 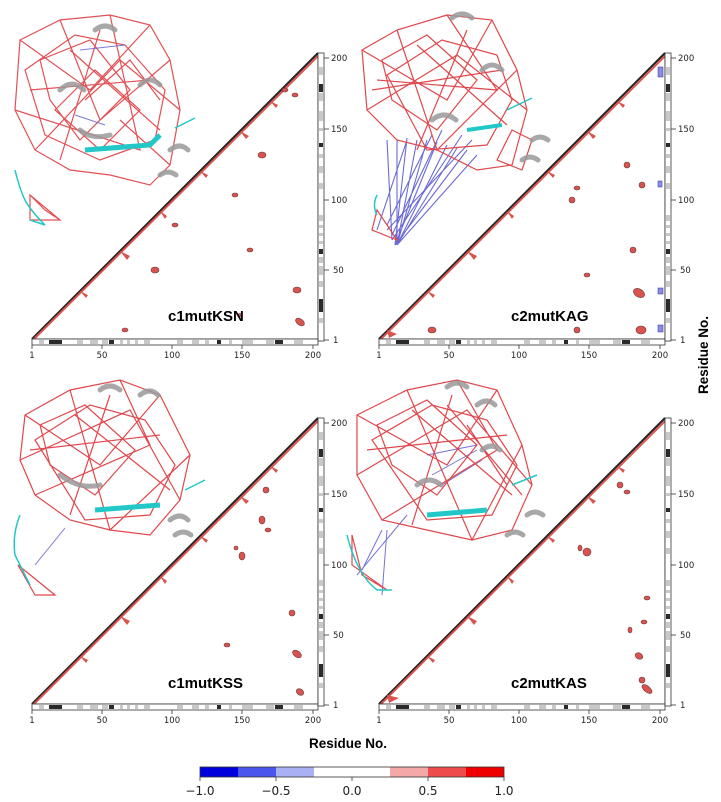 What do you see at coordinates (275, 791) in the screenshot?
I see `colorbar-label-neg05: −0.5` at bounding box center [275, 791].